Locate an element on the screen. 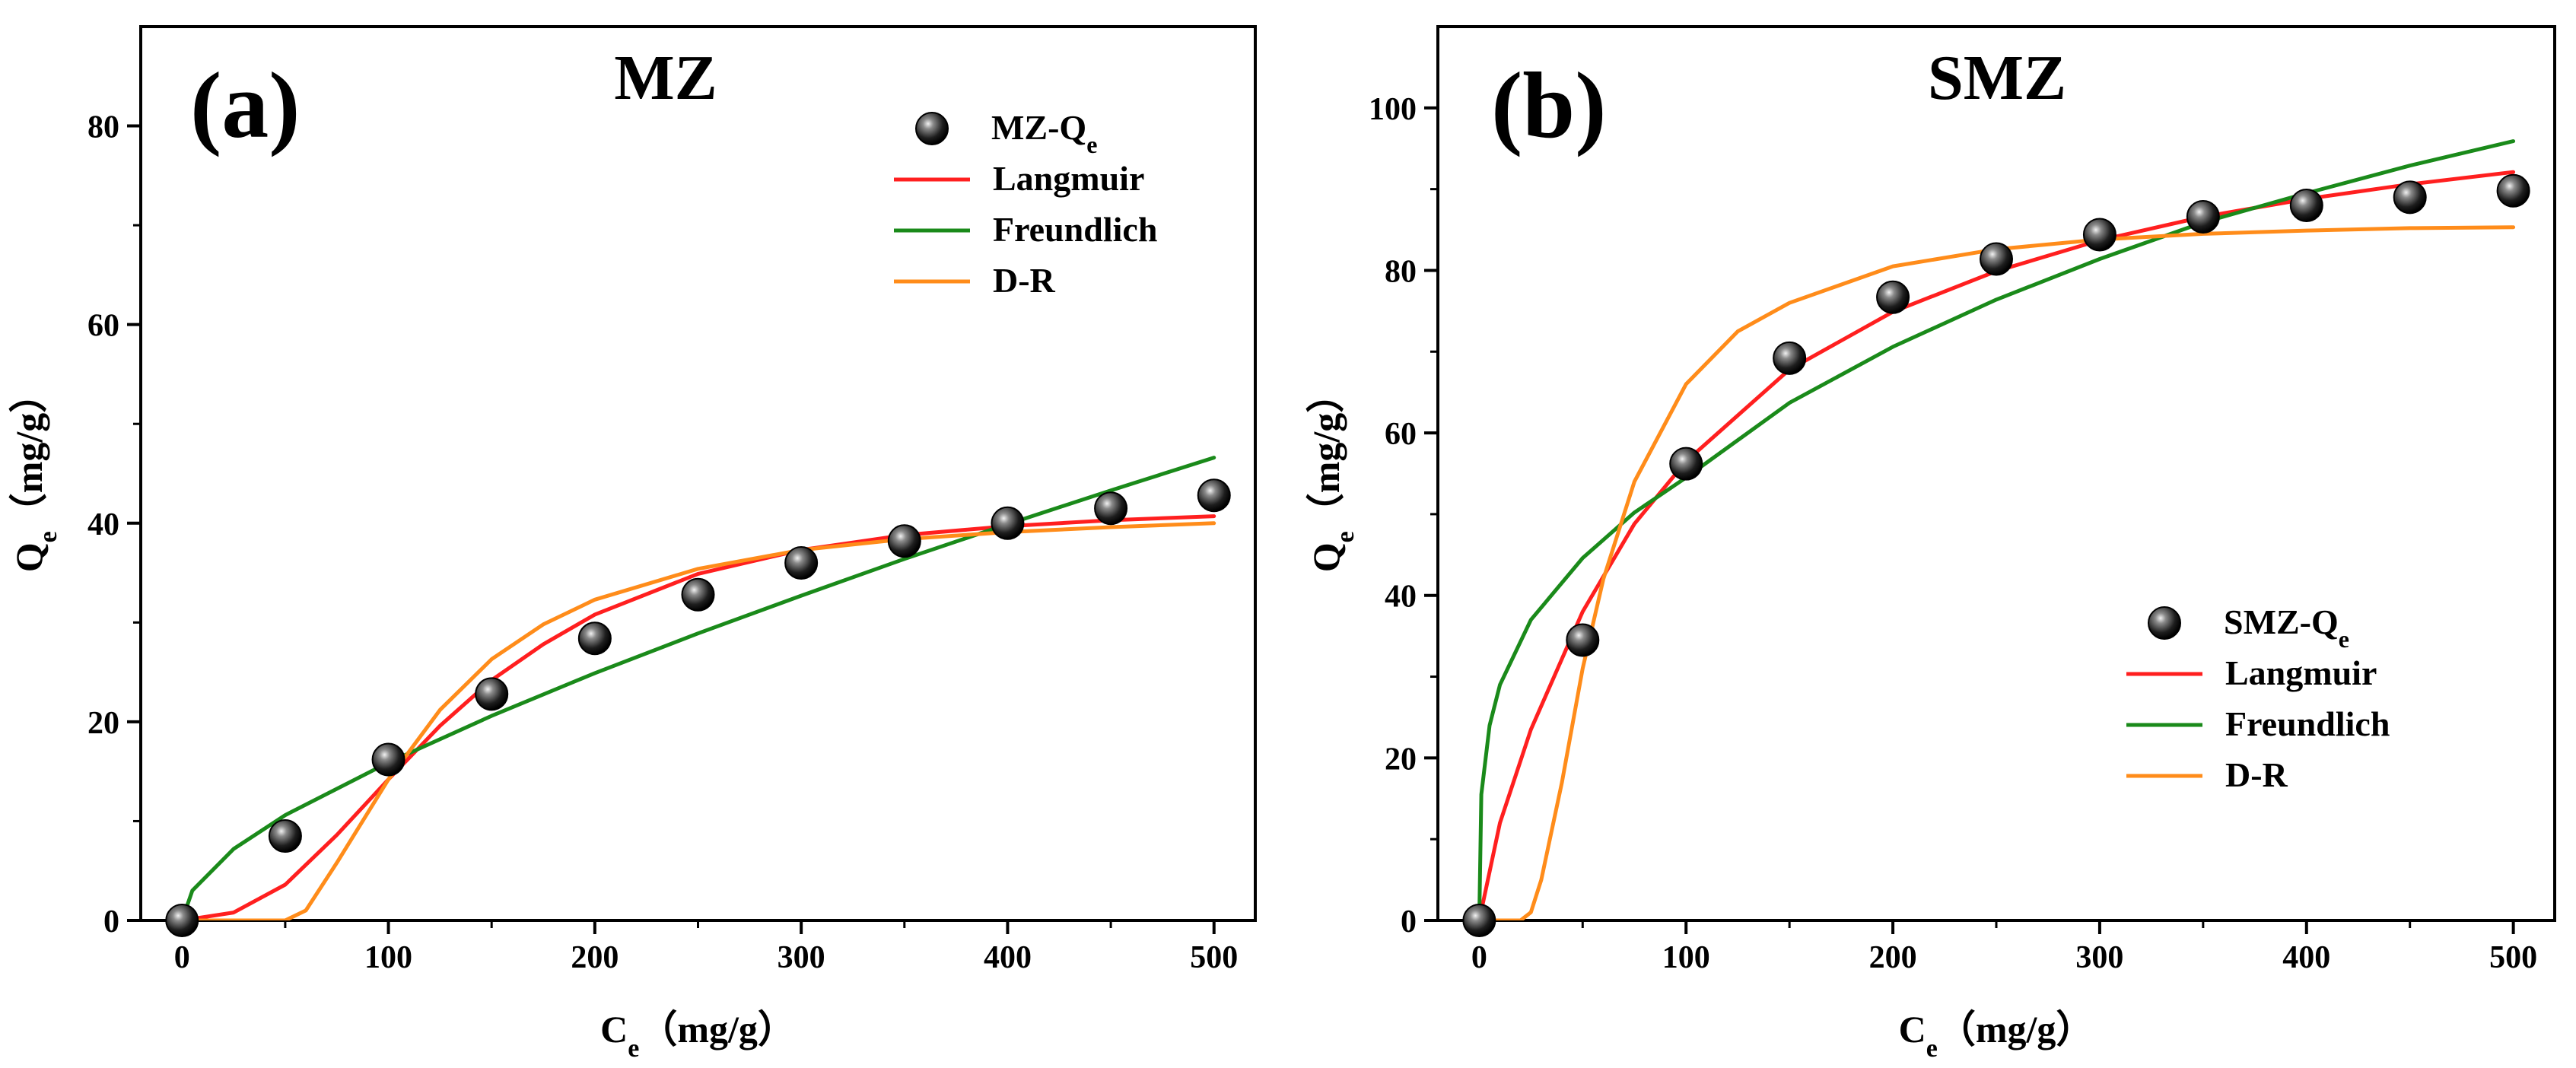  legend-label-main: MZ-Q is located at coordinates (1038, 128).